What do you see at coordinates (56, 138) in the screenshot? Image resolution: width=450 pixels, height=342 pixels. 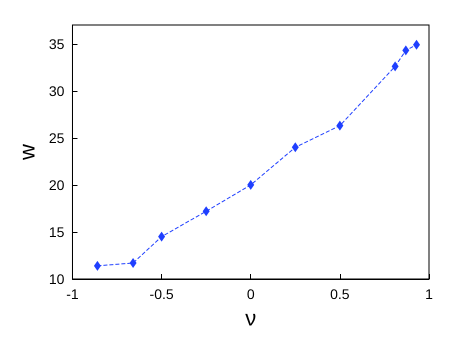 I see `y-tick-label: 25` at bounding box center [56, 138].